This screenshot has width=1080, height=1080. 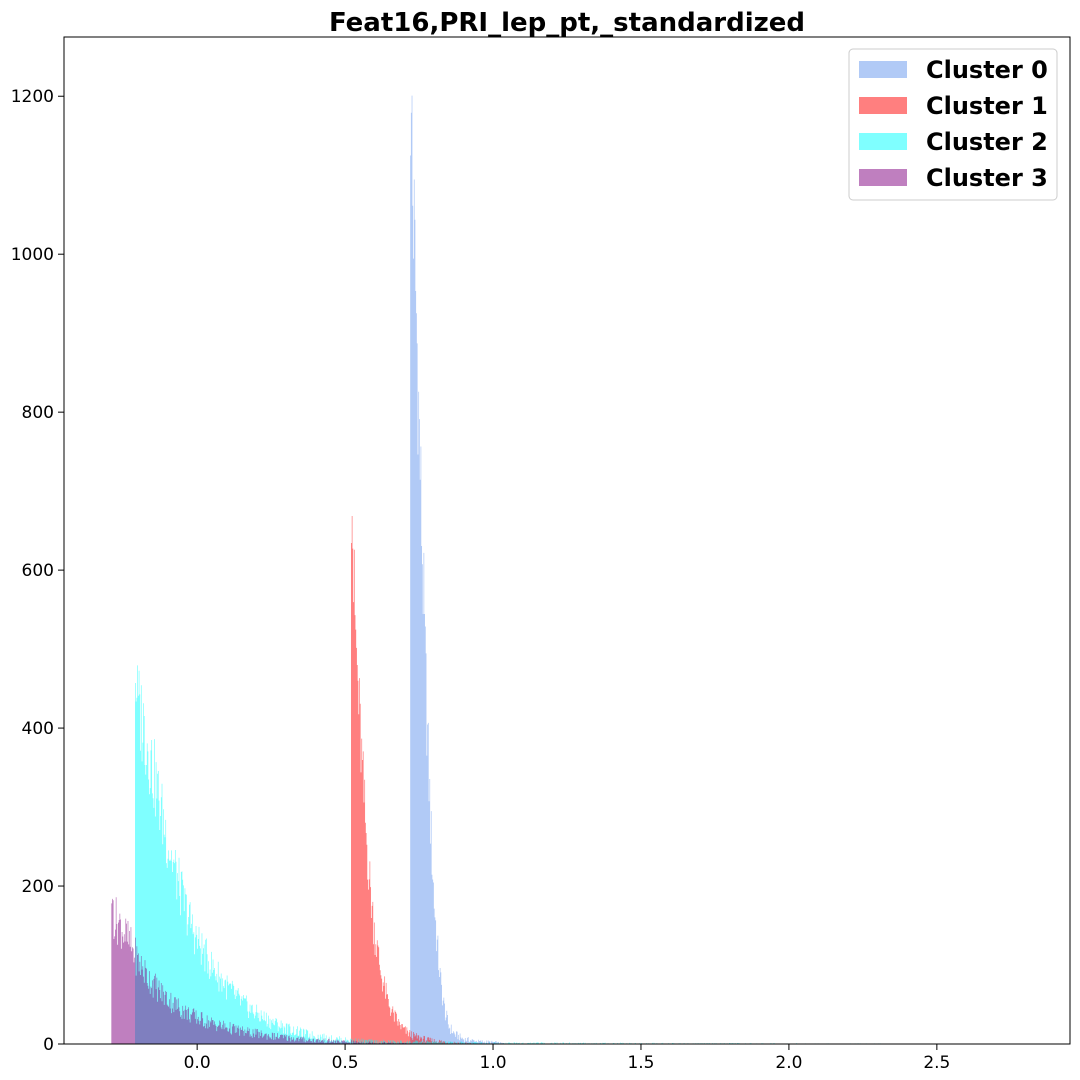 What do you see at coordinates (987, 178) in the screenshot?
I see `legend-label: Cluster 3` at bounding box center [987, 178].